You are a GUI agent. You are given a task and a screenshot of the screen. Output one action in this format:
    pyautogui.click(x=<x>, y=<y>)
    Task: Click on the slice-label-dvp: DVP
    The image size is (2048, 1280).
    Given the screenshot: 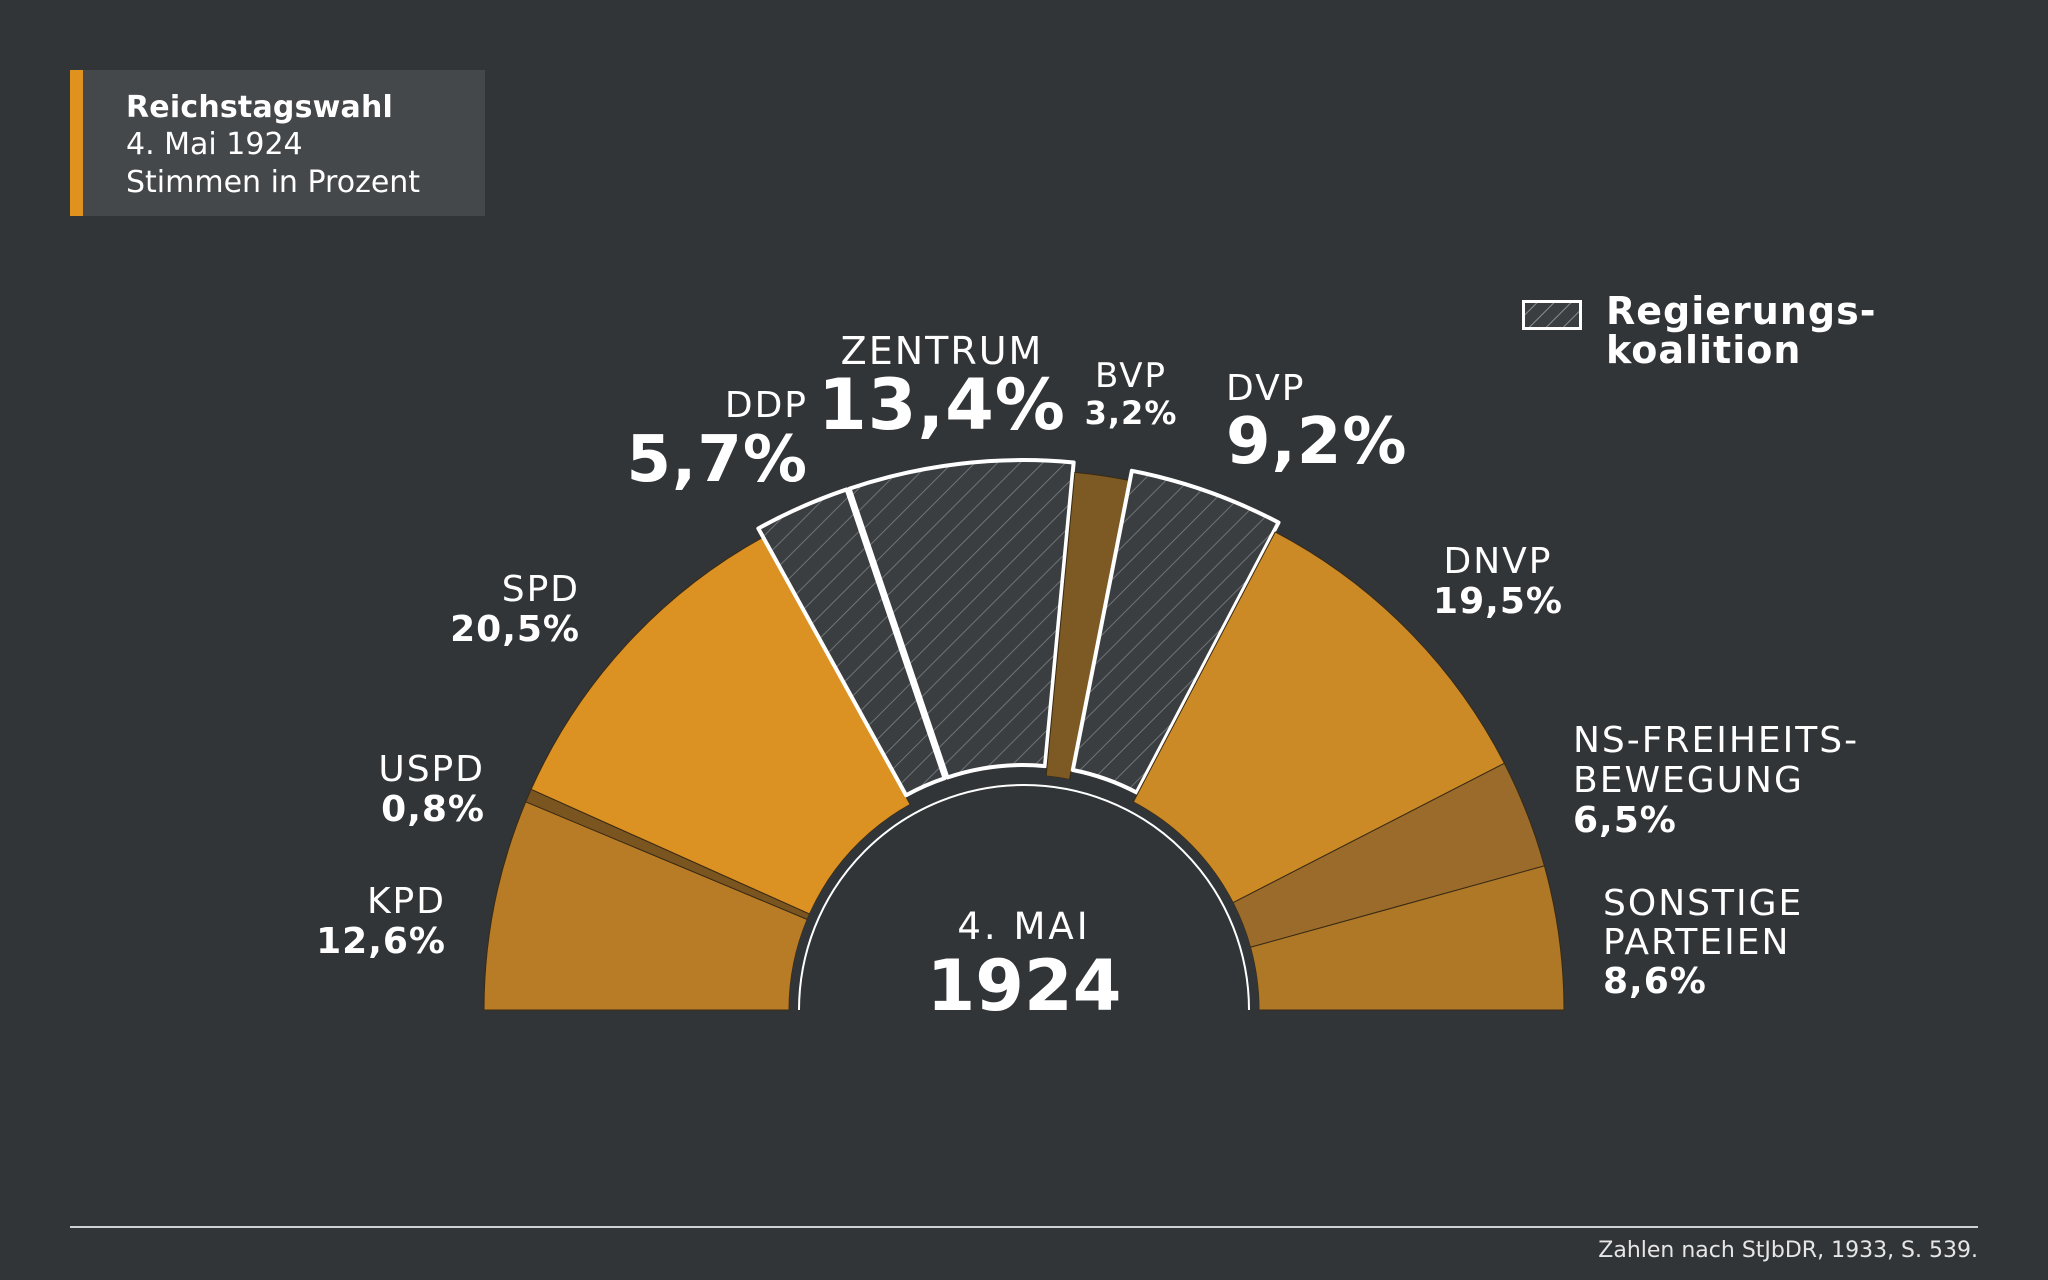 What is the action you would take?
    pyautogui.click(x=1265, y=388)
    